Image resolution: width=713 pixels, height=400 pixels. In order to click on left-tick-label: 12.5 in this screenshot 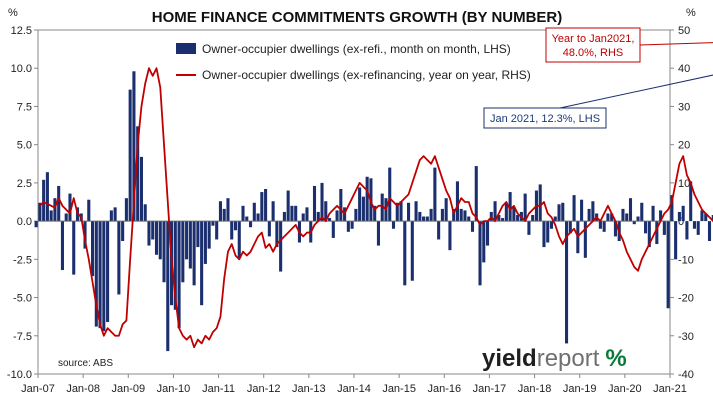, I will do `click(21, 31)`.